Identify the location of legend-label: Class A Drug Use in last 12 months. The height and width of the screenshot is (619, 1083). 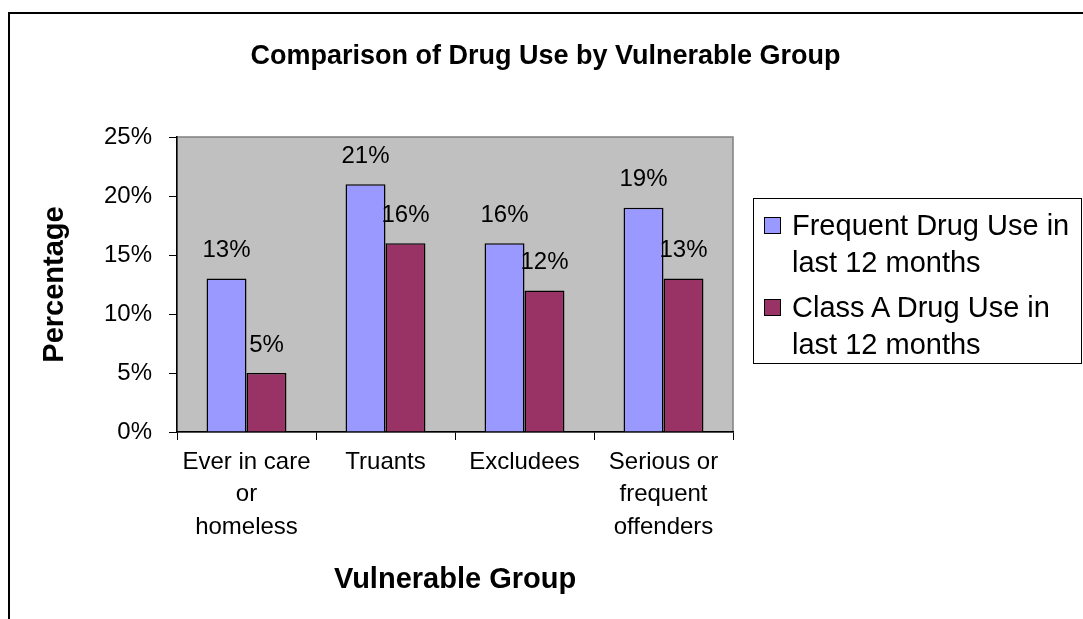
(921, 326).